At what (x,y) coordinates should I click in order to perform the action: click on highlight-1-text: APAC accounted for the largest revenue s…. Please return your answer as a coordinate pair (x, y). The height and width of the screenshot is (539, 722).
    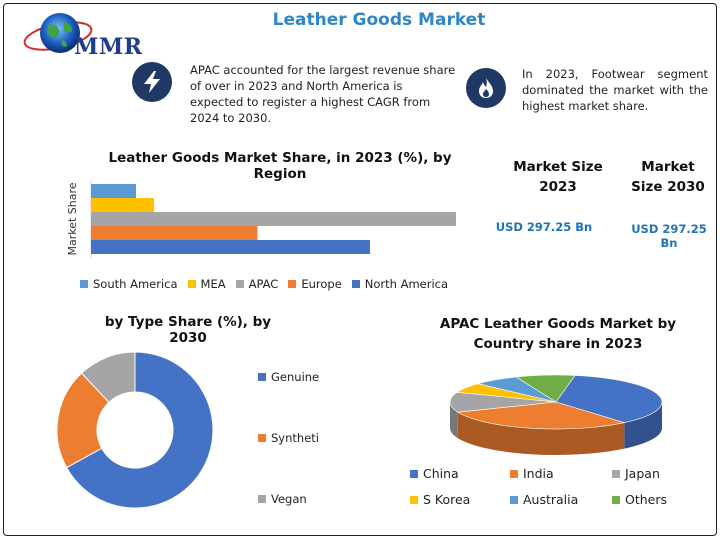
    Looking at the image, I should click on (323, 94).